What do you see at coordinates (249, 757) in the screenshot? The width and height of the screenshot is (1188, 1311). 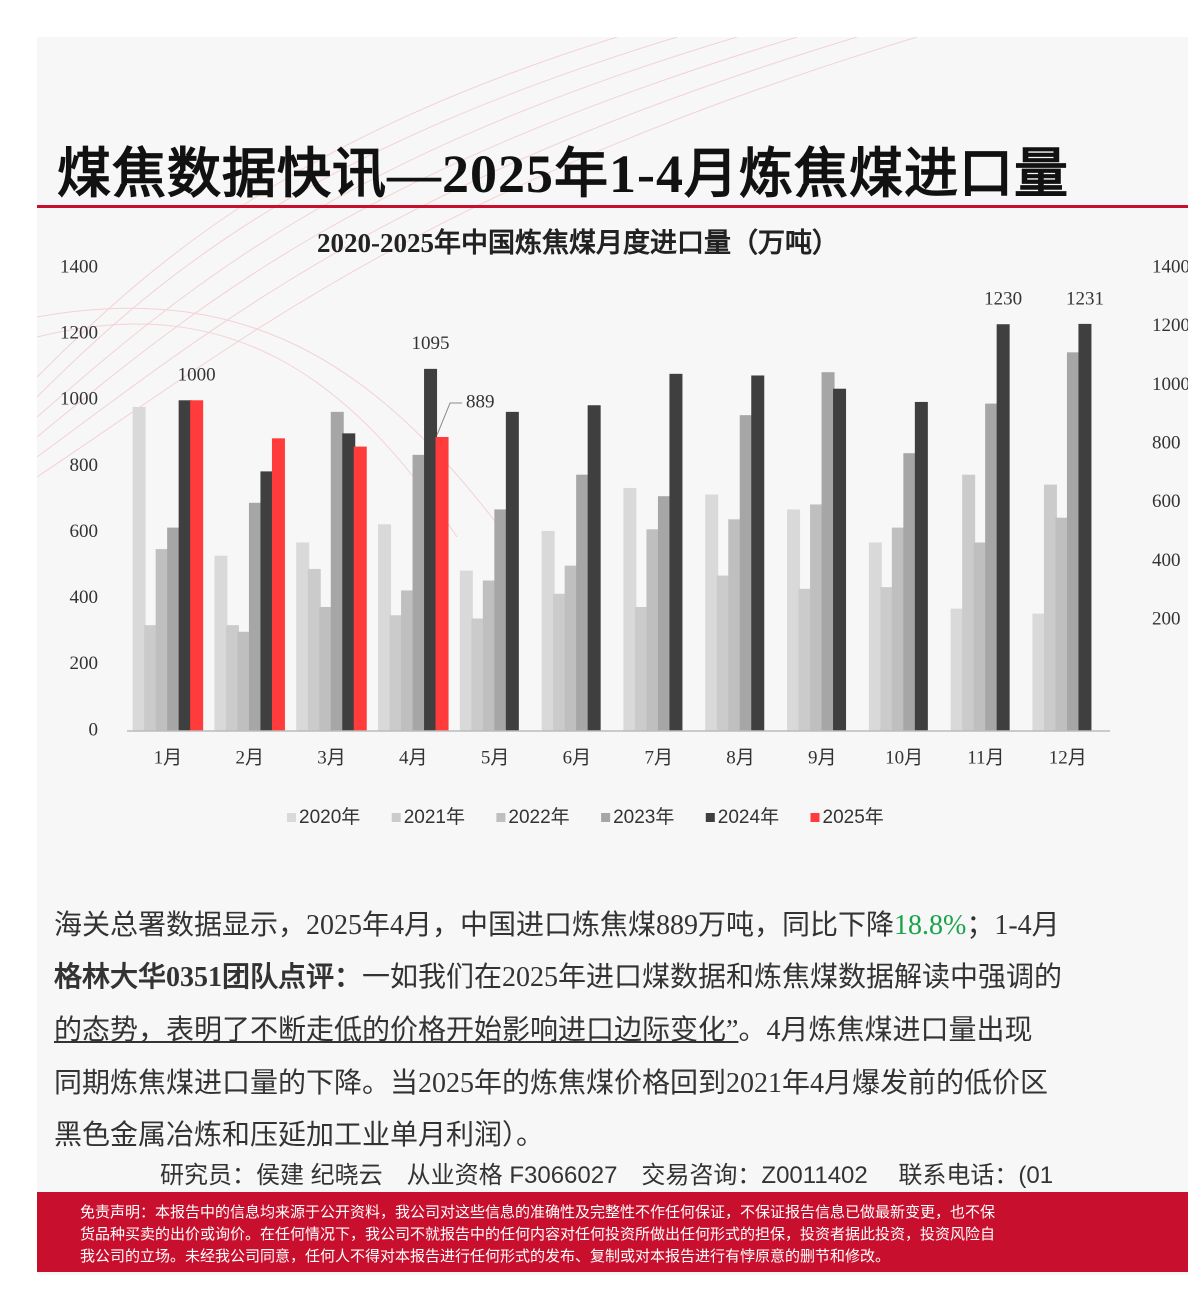 I see `x-tick-label: 2月` at bounding box center [249, 757].